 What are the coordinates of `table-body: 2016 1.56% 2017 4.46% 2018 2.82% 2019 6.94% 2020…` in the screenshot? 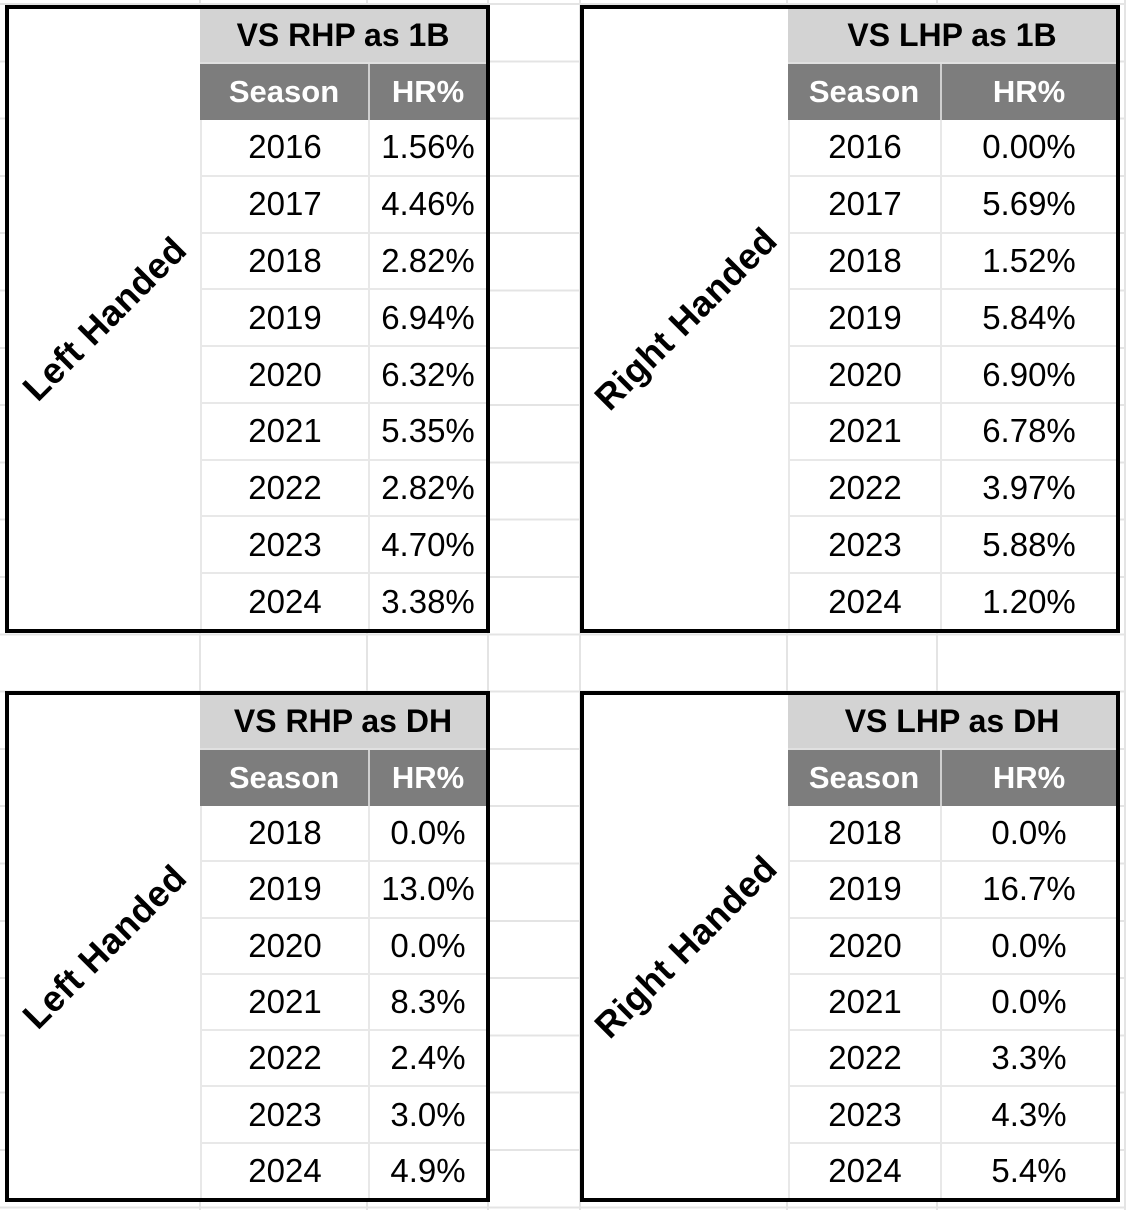 It's located at (343, 375).